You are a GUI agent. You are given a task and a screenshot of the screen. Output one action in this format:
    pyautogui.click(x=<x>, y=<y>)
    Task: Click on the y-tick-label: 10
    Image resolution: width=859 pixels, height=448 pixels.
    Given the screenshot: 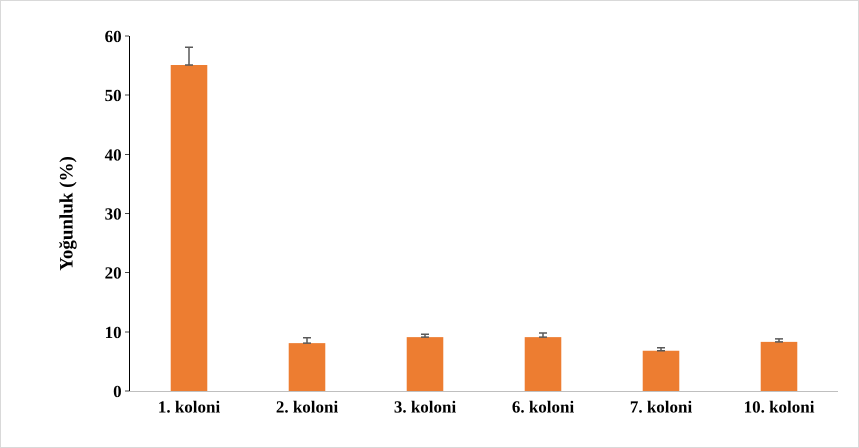 What is the action you would take?
    pyautogui.click(x=113, y=332)
    